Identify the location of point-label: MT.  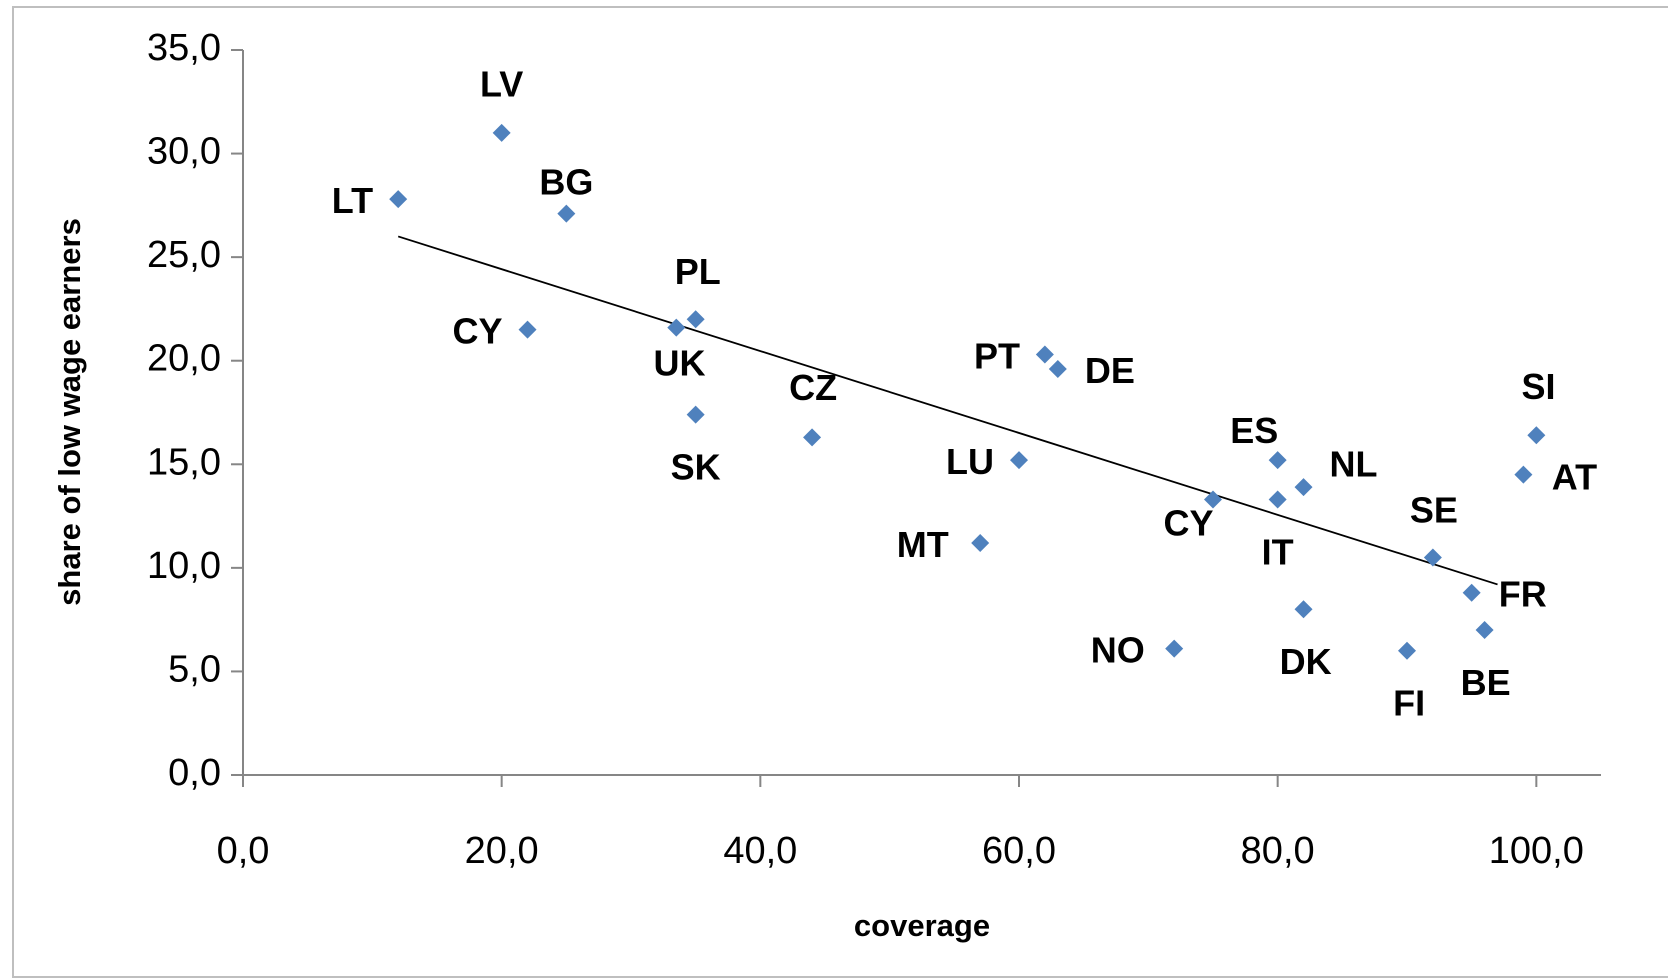
(923, 544).